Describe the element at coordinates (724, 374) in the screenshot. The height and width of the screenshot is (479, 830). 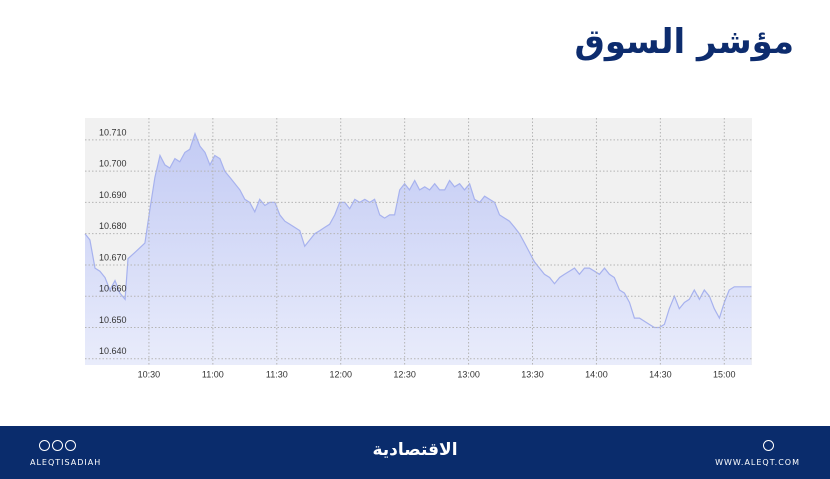
I see `x-tick-label: 15:00` at that location.